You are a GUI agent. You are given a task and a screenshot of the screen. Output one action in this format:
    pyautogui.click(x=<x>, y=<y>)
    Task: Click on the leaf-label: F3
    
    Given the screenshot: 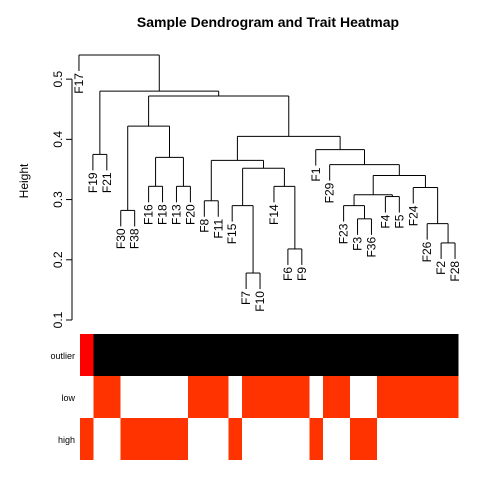 What is the action you would take?
    pyautogui.click(x=358, y=244)
    